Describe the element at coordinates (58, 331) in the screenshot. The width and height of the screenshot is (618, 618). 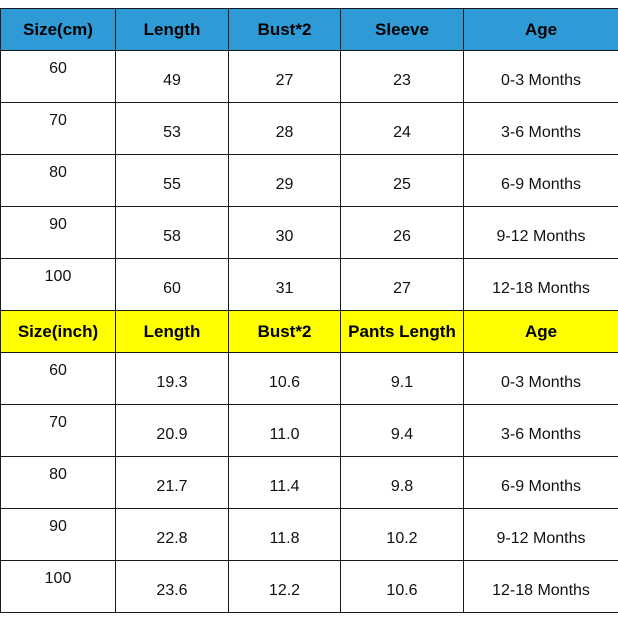
I see `column-header: Size(inch)` at that location.